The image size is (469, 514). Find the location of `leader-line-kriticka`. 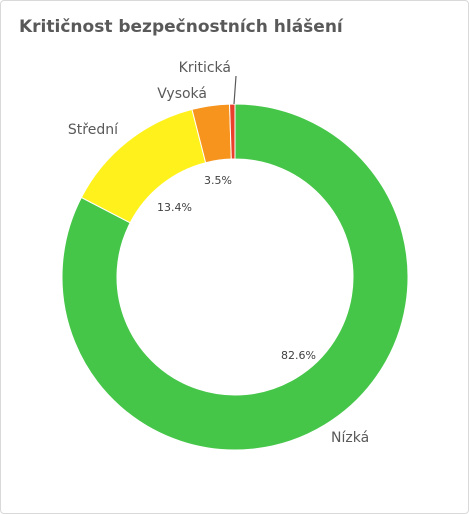

leader-line-kriticka is located at coordinates (235, 90).